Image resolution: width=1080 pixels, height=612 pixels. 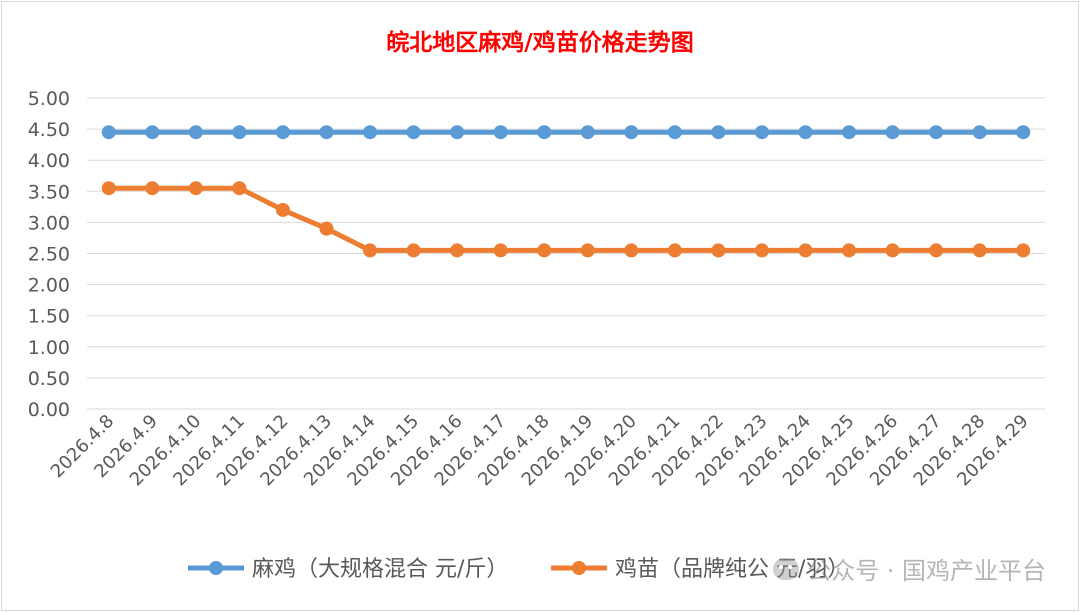 I want to click on y-tick-label: 3.00, so click(x=49, y=223).